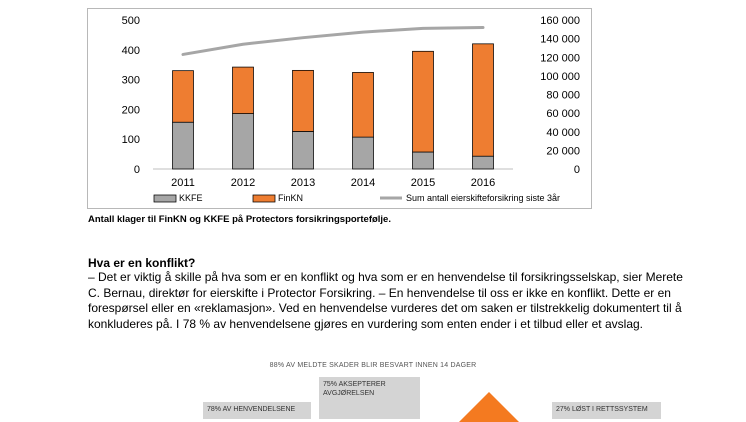 The width and height of the screenshot is (746, 422). What do you see at coordinates (191, 198) in the screenshot?
I see `legend-label-kkfe: KKFE` at bounding box center [191, 198].